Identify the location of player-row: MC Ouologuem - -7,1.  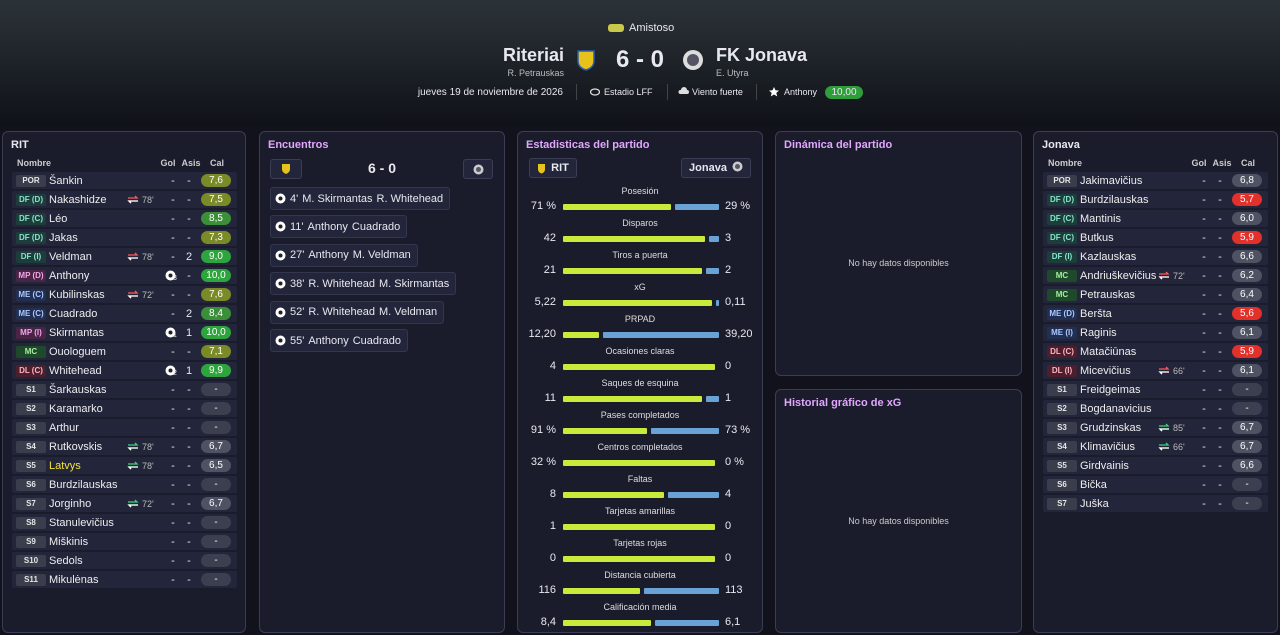
(124, 351).